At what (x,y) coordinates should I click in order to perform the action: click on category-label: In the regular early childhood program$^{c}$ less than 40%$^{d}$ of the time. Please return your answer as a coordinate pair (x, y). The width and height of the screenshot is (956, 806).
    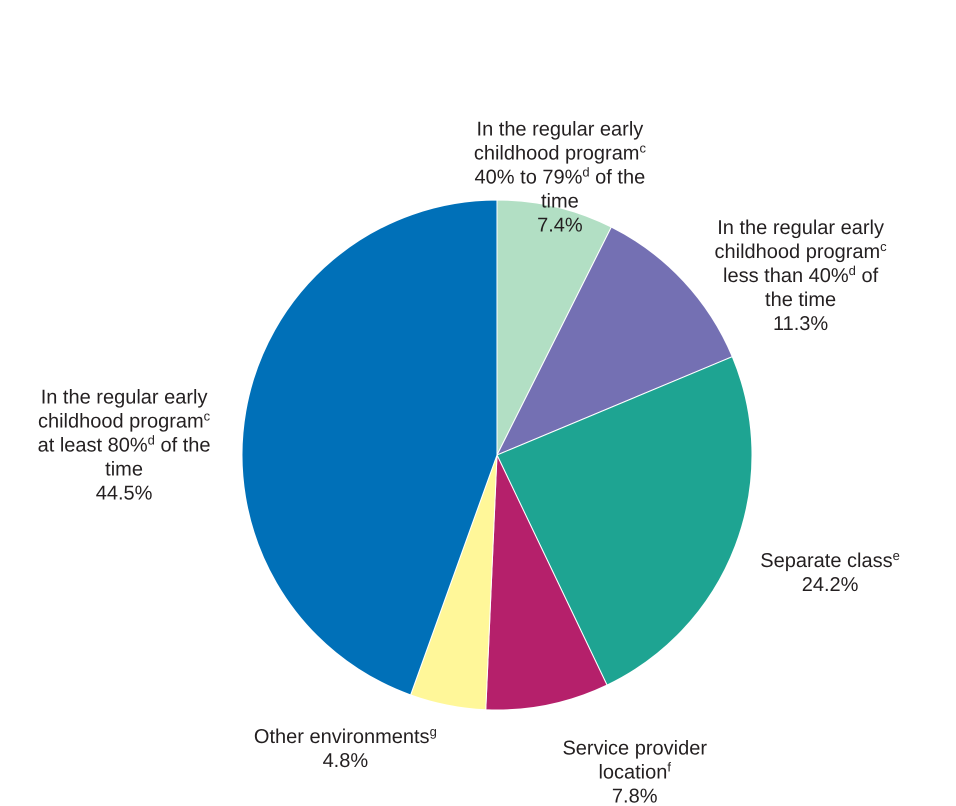
    Looking at the image, I should click on (800, 263).